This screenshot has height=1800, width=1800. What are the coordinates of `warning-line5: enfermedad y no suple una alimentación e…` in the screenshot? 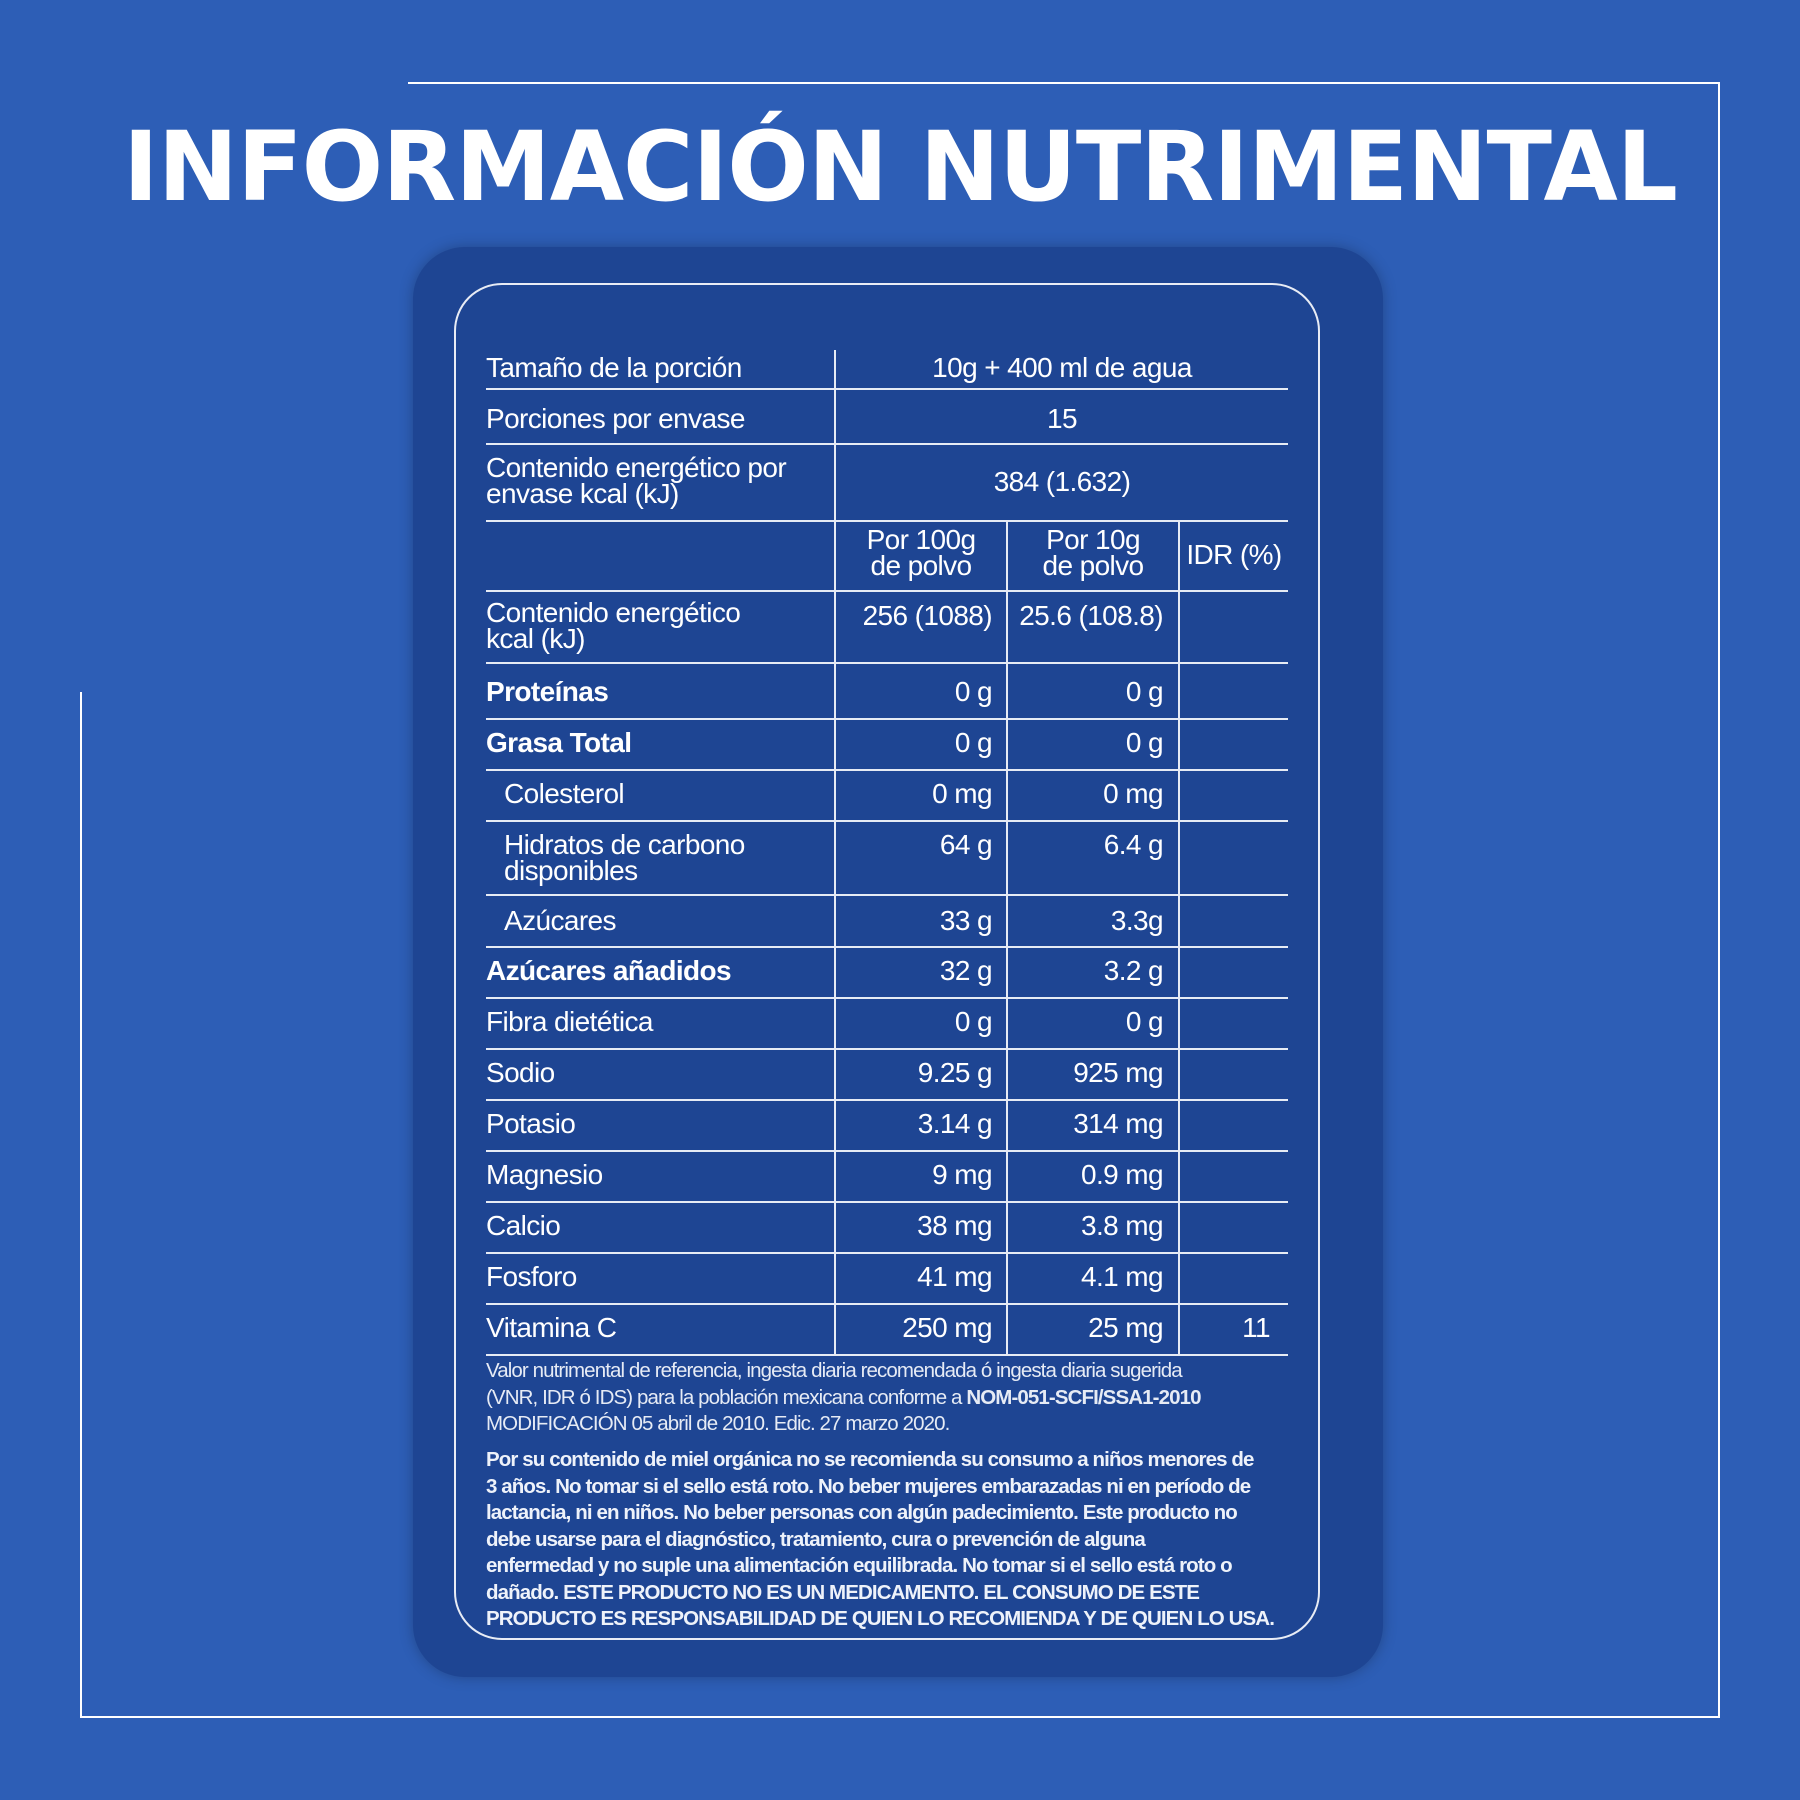 It's located at (859, 1565).